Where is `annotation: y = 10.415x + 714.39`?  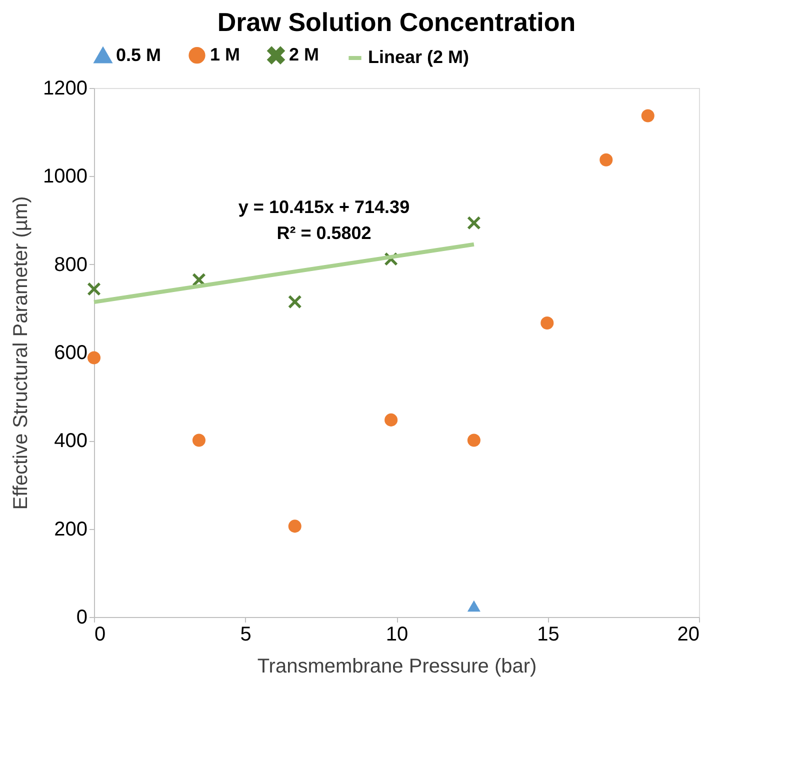 annotation: y = 10.415x + 714.39 is located at coordinates (324, 207).